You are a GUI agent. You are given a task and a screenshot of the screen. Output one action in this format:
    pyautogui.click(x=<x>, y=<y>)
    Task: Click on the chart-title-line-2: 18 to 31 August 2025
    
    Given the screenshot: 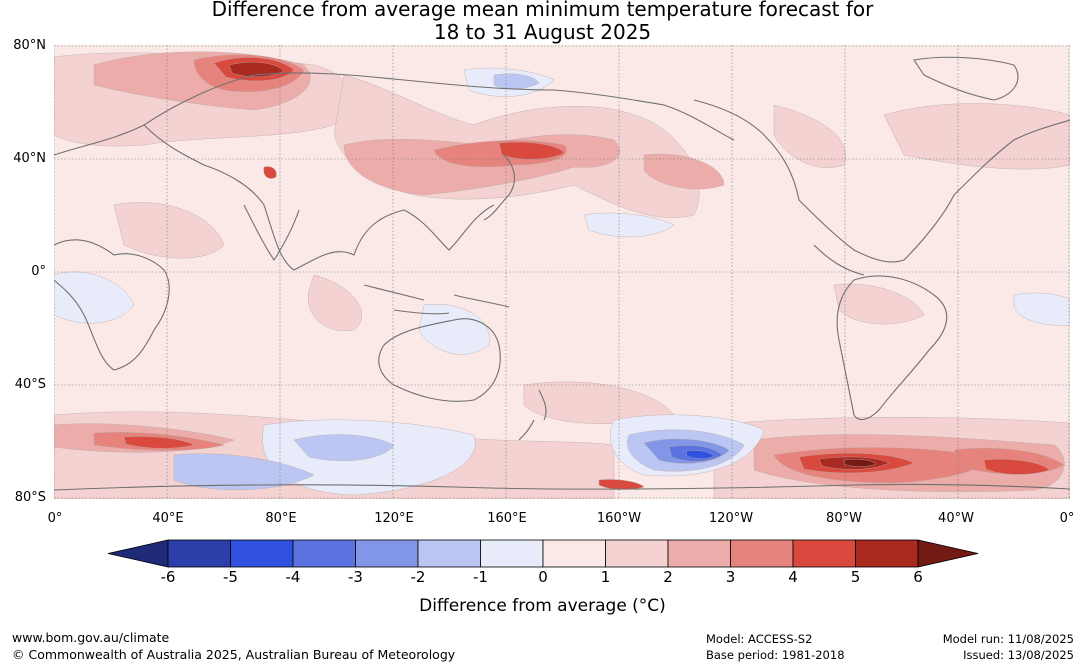 What is the action you would take?
    pyautogui.click(x=542, y=32)
    